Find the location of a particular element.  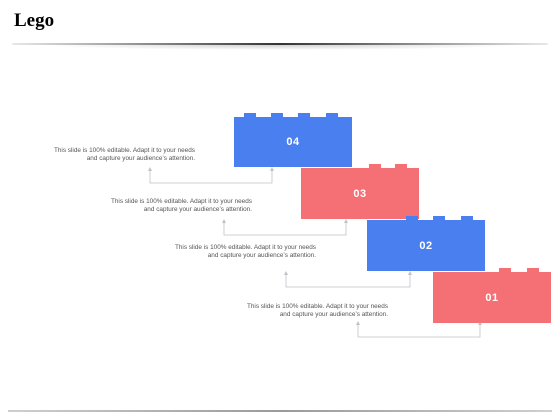

lego-brick-03: 03 is located at coordinates (360, 191).